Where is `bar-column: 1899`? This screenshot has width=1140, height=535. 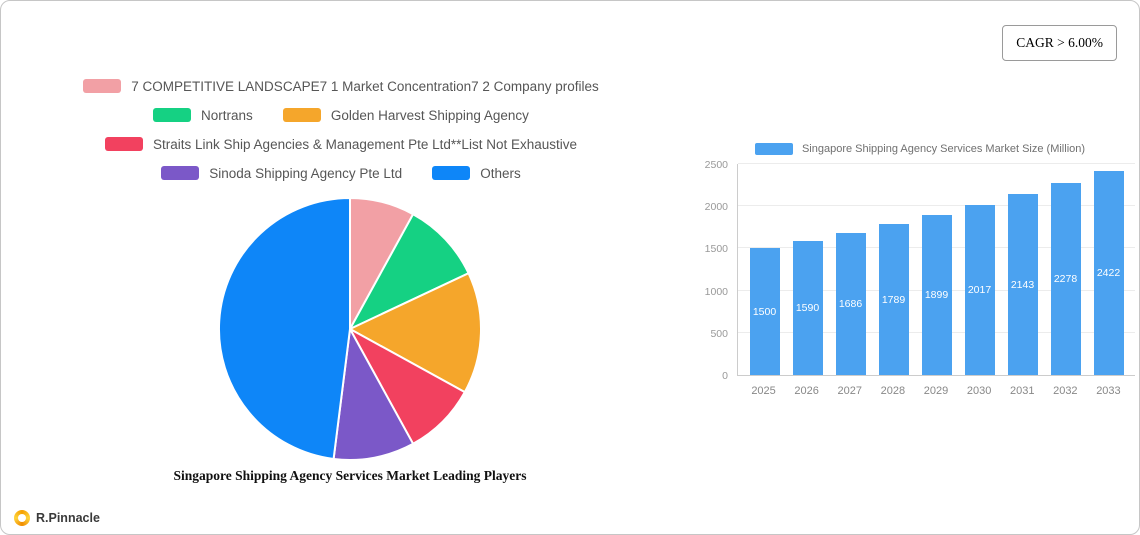 bar-column: 1899 is located at coordinates (936, 269).